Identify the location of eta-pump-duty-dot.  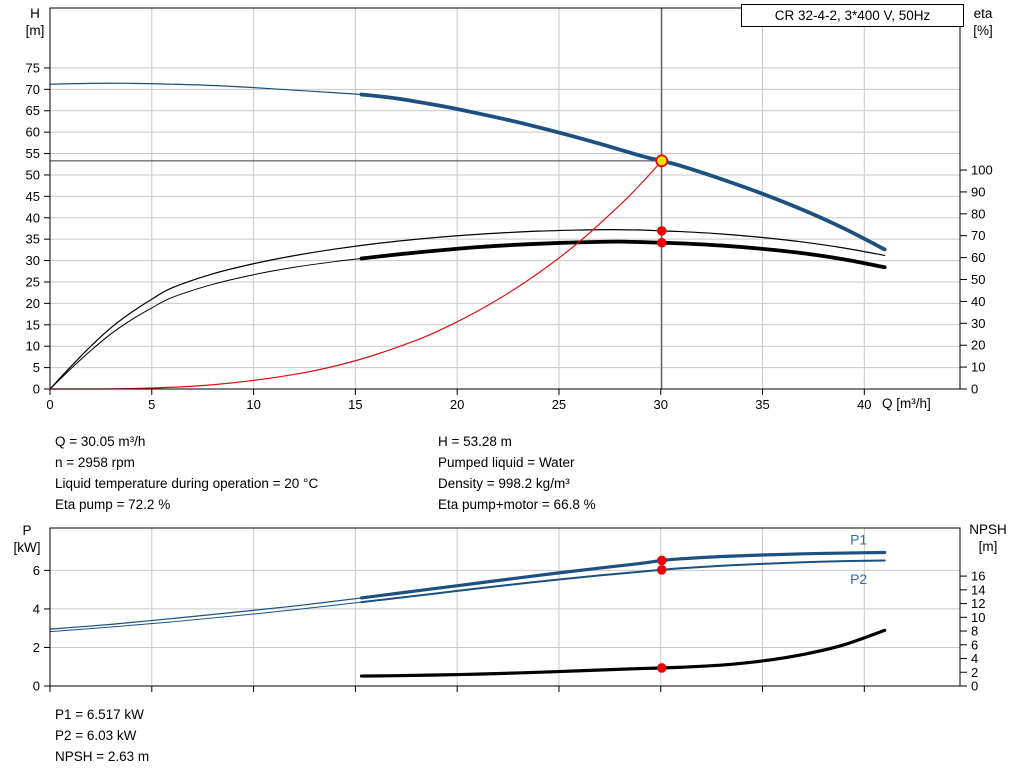
(661, 231).